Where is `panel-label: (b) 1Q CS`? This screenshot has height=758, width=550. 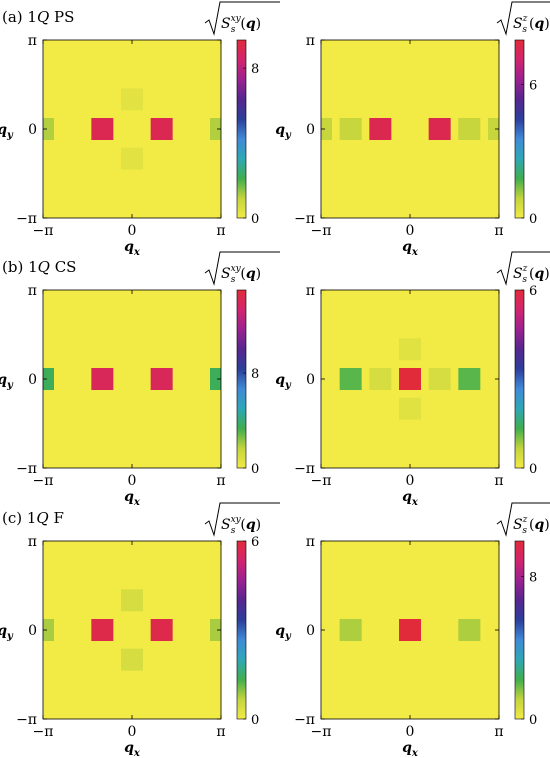 panel-label: (b) 1Q CS is located at coordinates (39, 267).